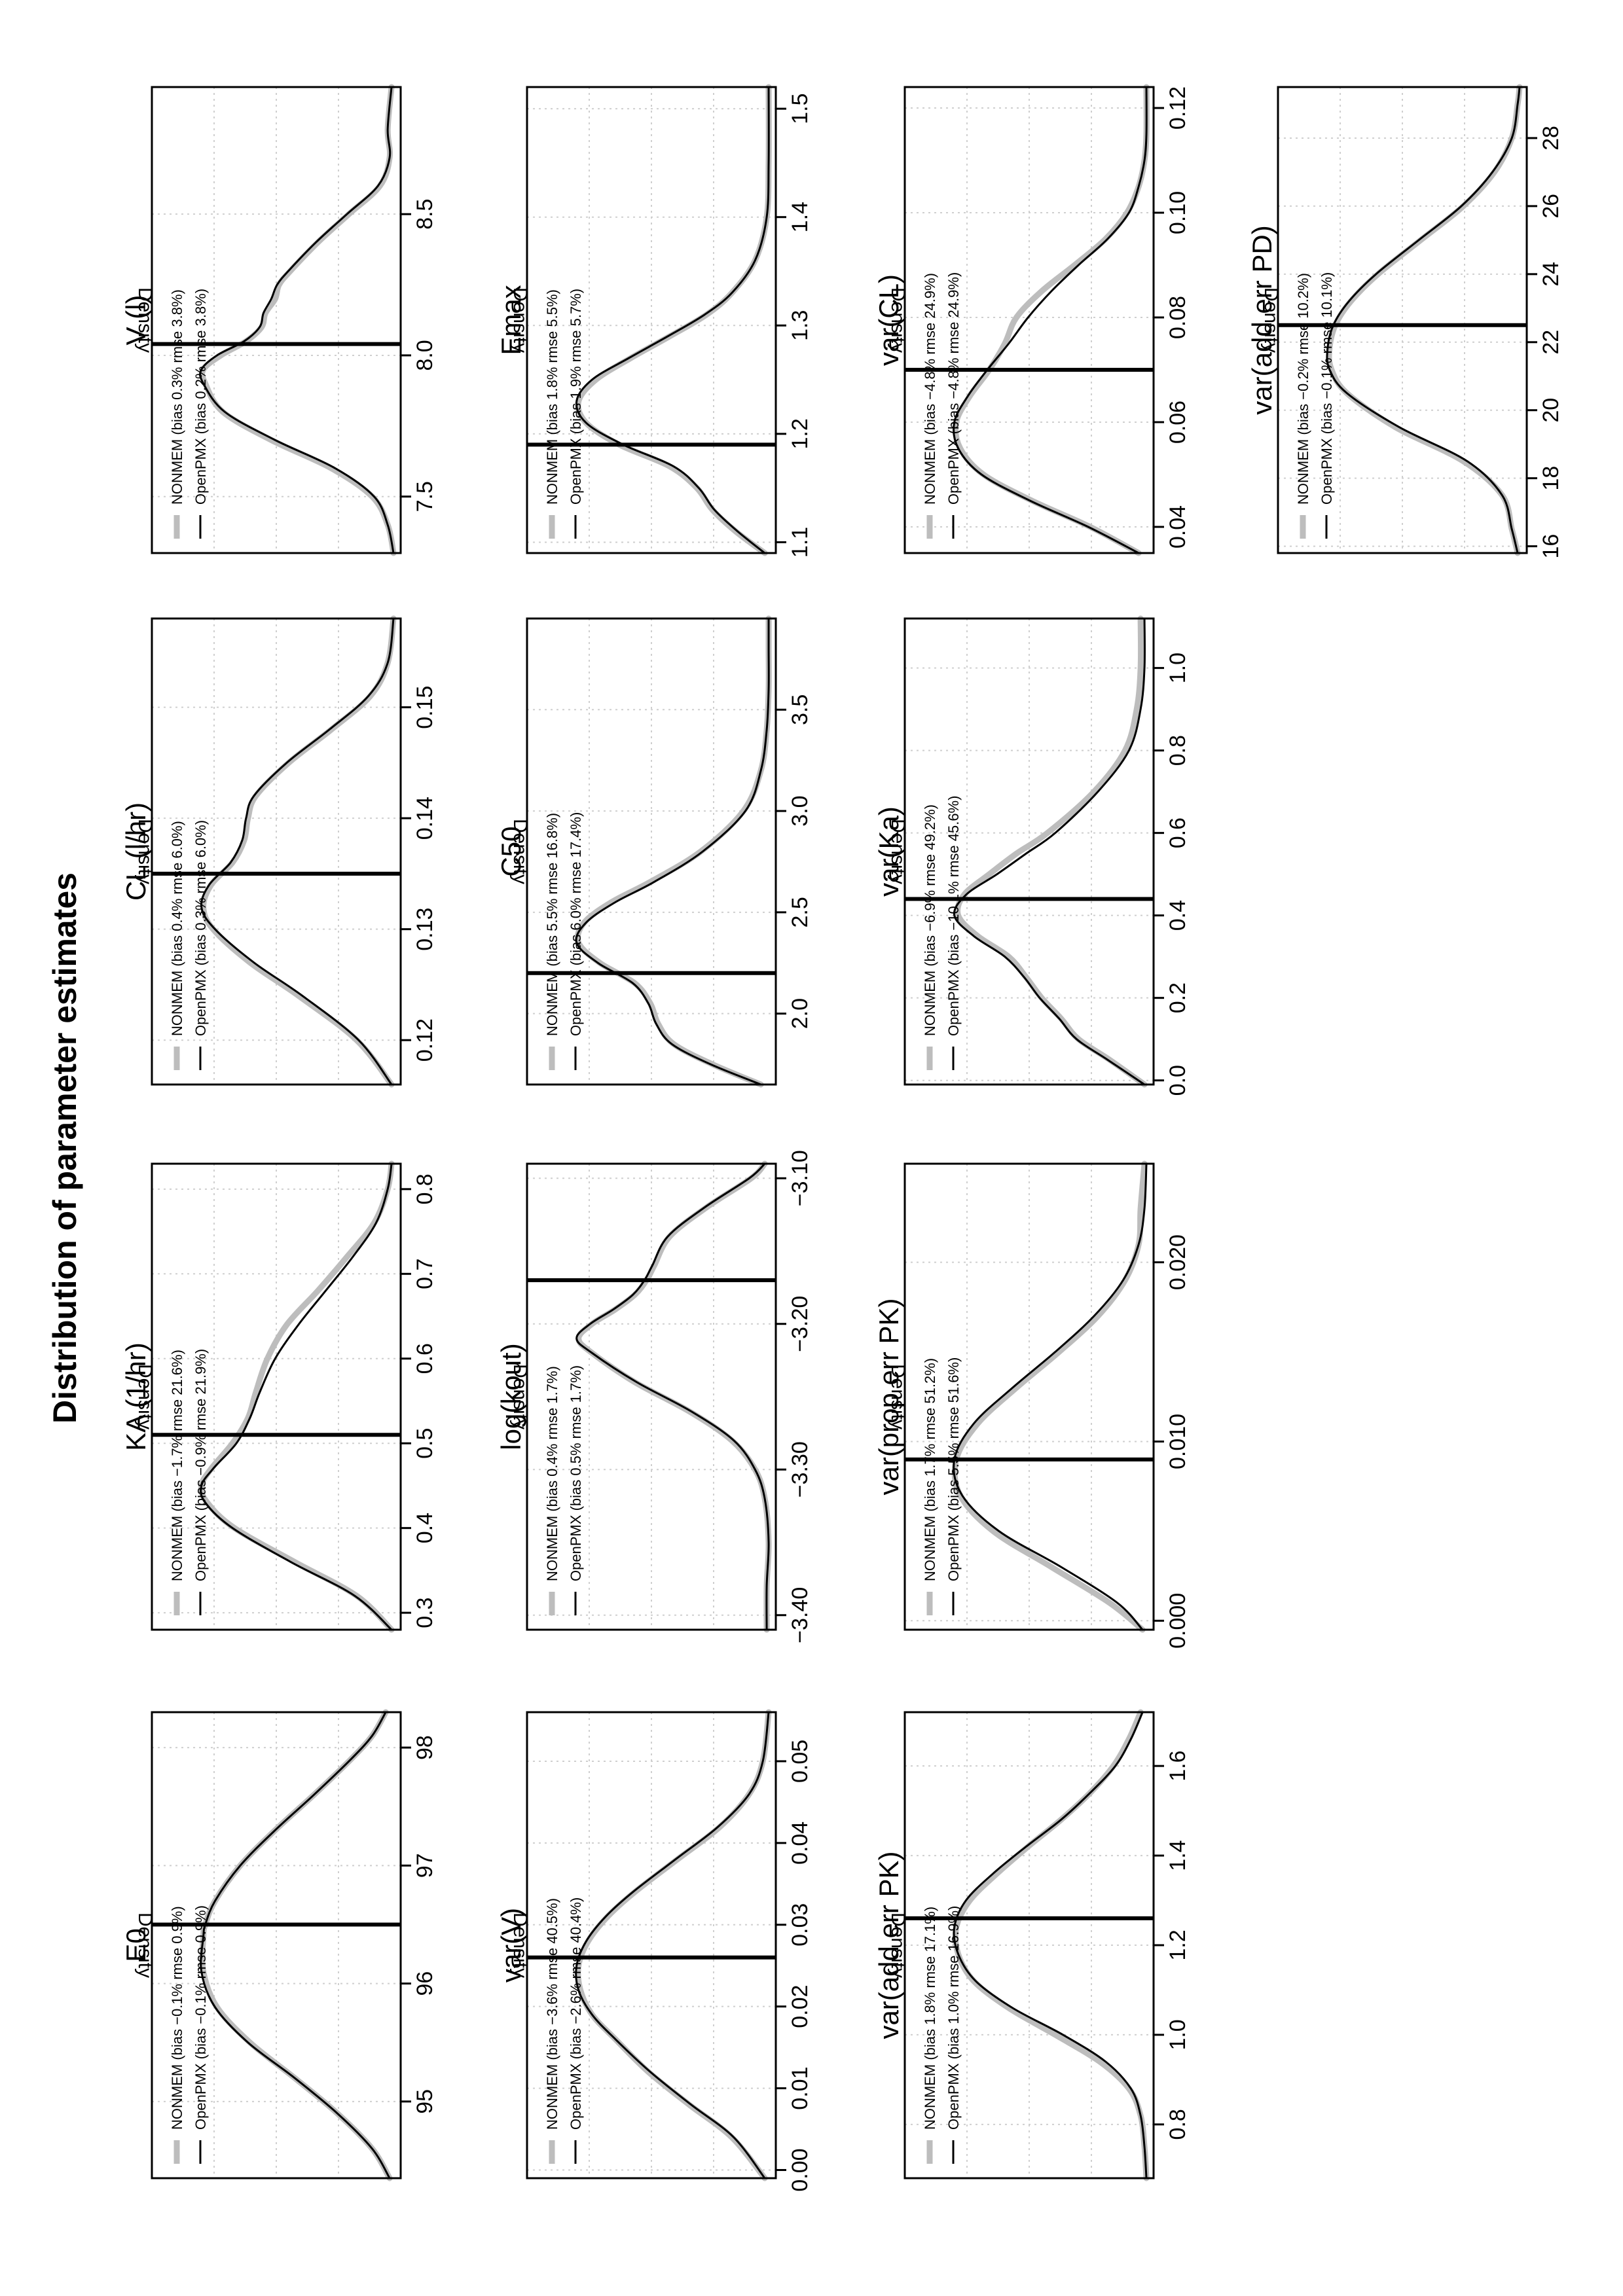  I want to click on x-tick-label: 0.2, so click(1177, 997).